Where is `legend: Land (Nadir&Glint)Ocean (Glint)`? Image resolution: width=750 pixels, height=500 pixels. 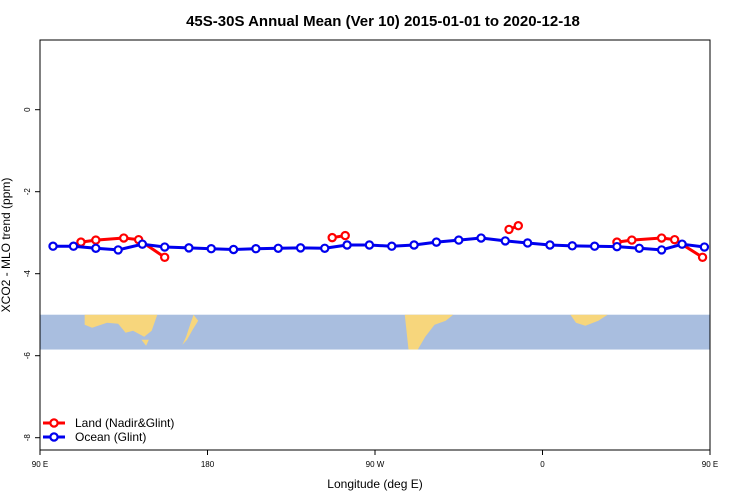 legend: Land (Nadir&Glint)Ocean (Glint) is located at coordinates (108, 430).